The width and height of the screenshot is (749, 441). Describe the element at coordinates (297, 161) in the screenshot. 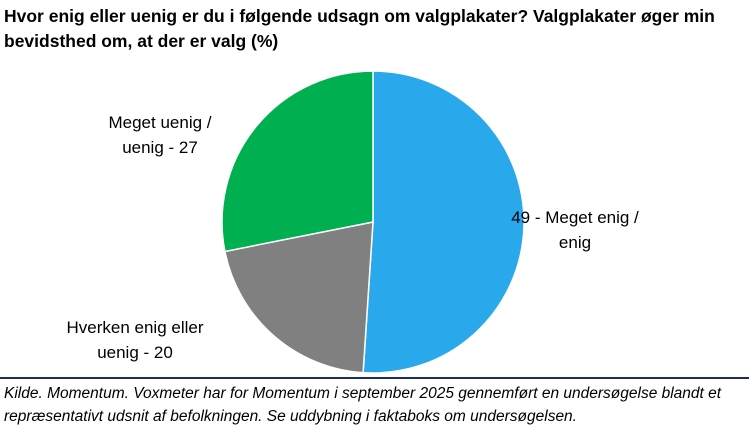

I see `pie-slice-disagree` at that location.